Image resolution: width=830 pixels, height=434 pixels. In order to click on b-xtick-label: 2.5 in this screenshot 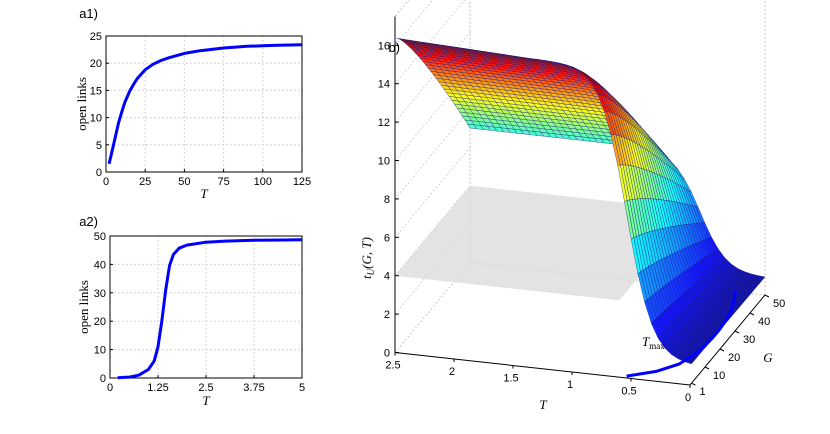, I will do `click(392, 366)`.